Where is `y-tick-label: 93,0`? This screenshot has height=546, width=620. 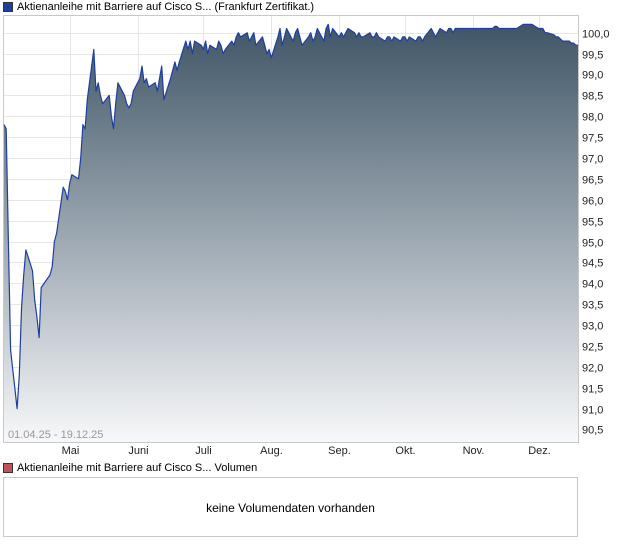 y-tick-label: 93,0 is located at coordinates (592, 327).